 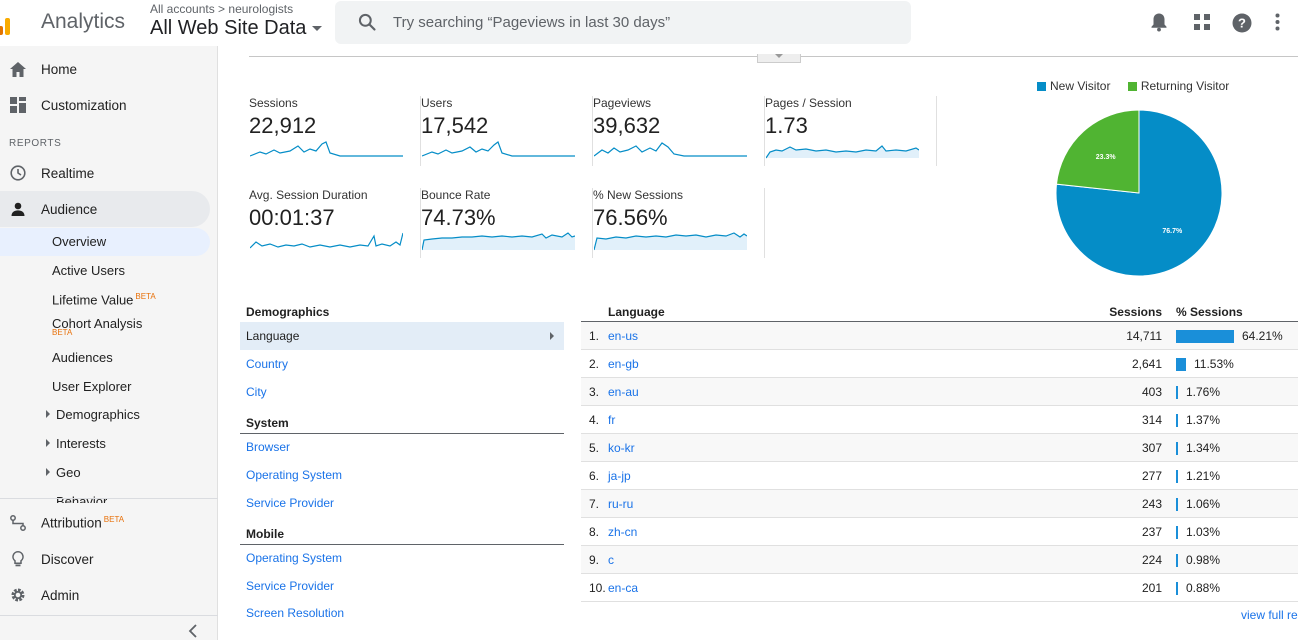 I want to click on language-link: c, so click(x=611, y=560).